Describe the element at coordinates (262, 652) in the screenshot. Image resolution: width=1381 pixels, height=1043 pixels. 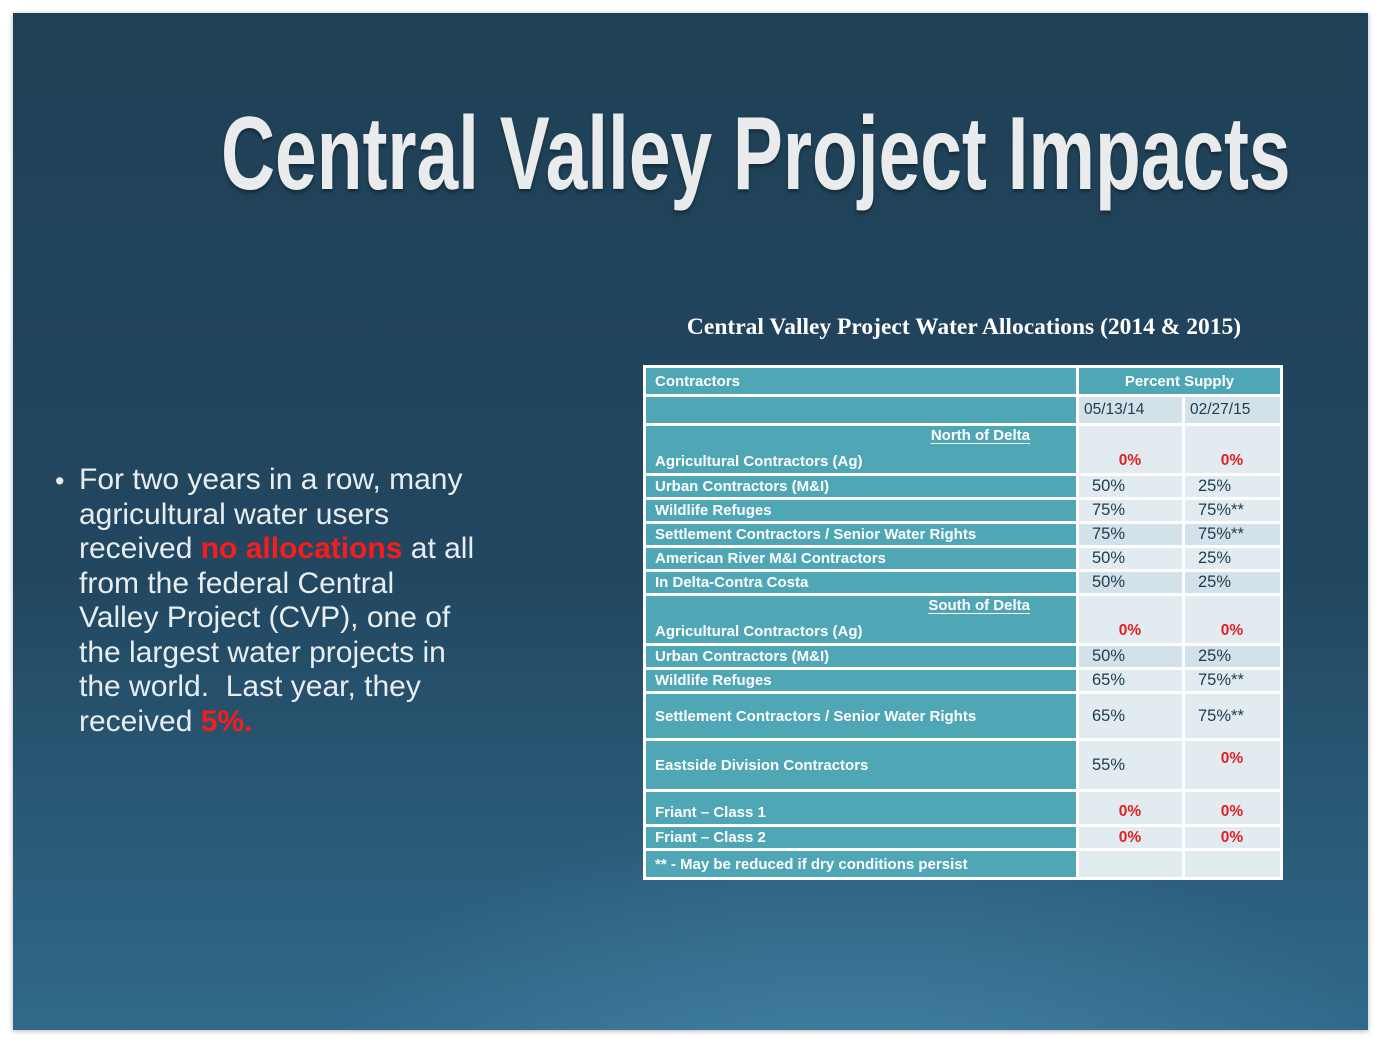
I see `bullet-segment: the largest water projects in` at that location.